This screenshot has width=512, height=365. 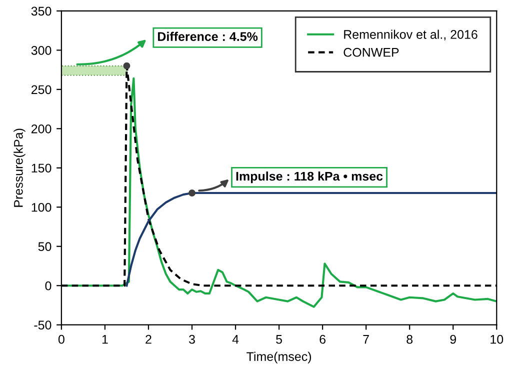 I want to click on x-tick-label: 8, so click(x=409, y=339).